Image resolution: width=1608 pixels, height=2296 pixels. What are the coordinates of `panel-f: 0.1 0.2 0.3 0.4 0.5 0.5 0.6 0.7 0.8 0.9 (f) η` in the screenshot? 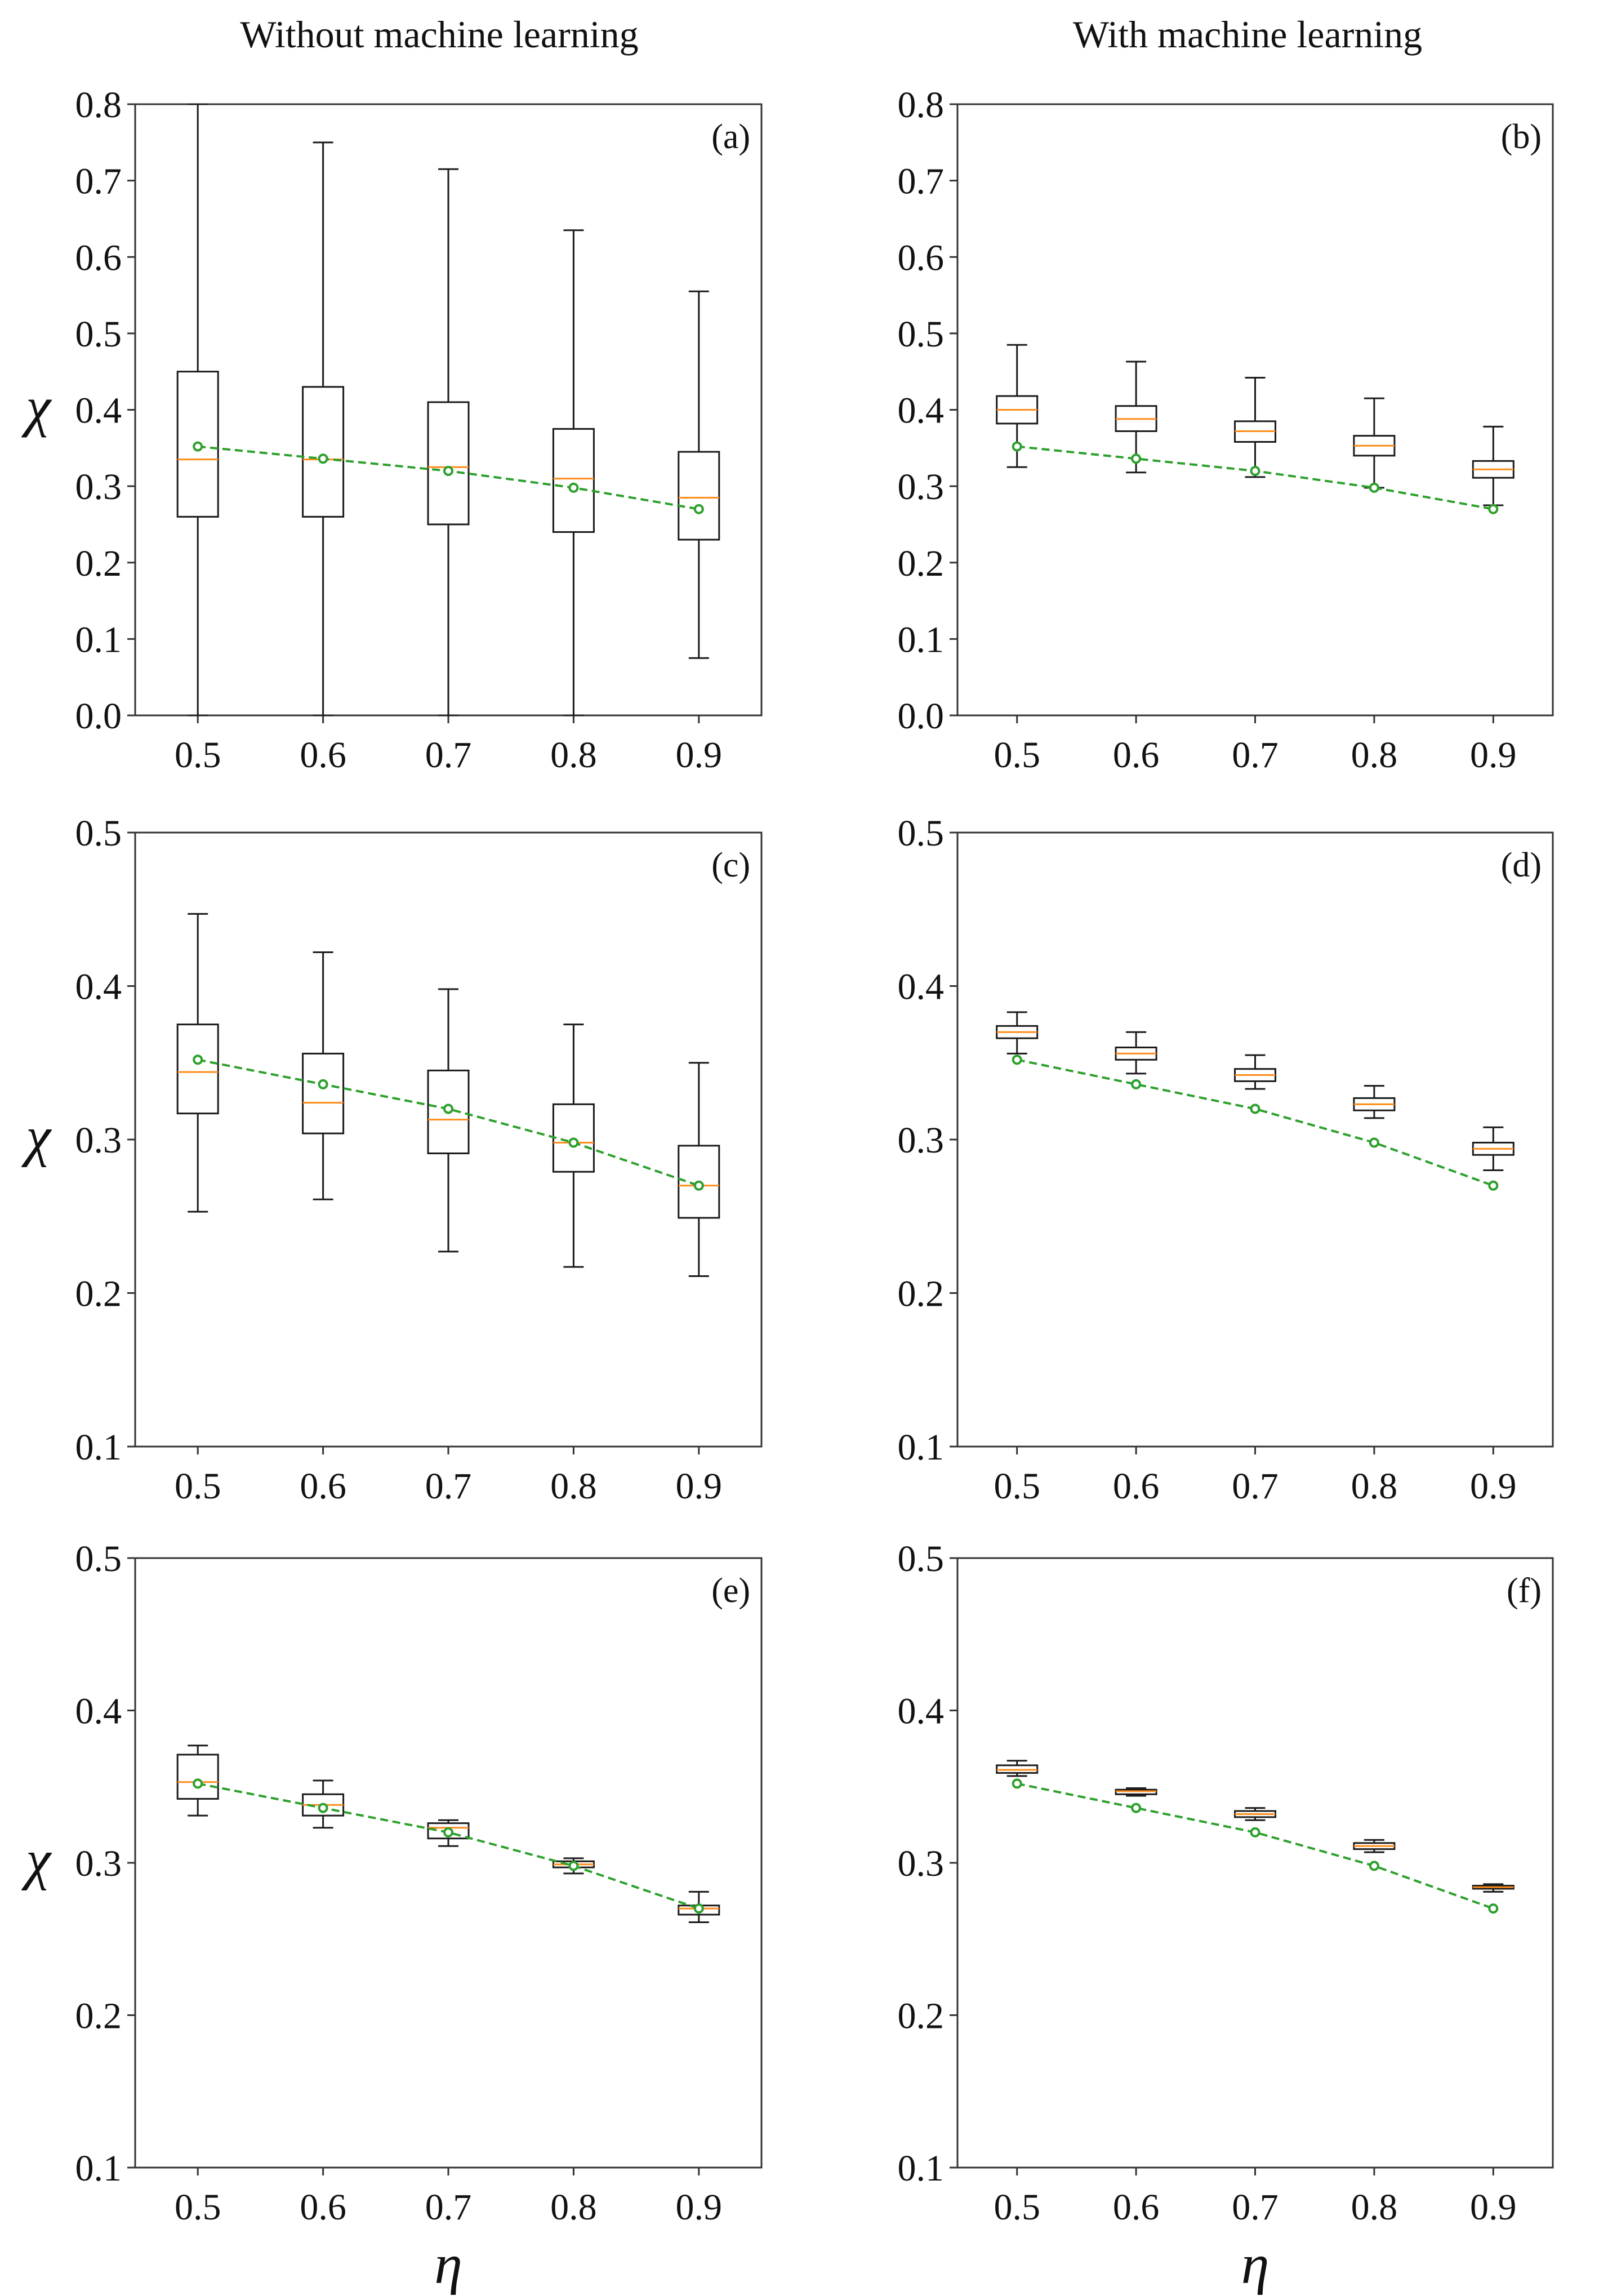 It's located at (1226, 1916).